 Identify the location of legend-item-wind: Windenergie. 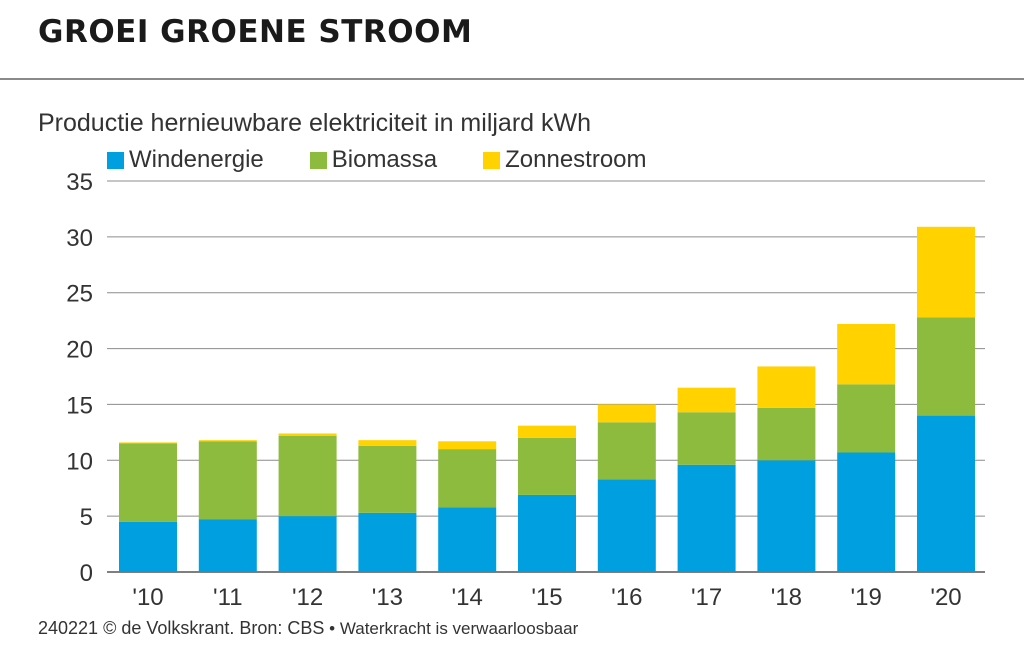
(185, 160).